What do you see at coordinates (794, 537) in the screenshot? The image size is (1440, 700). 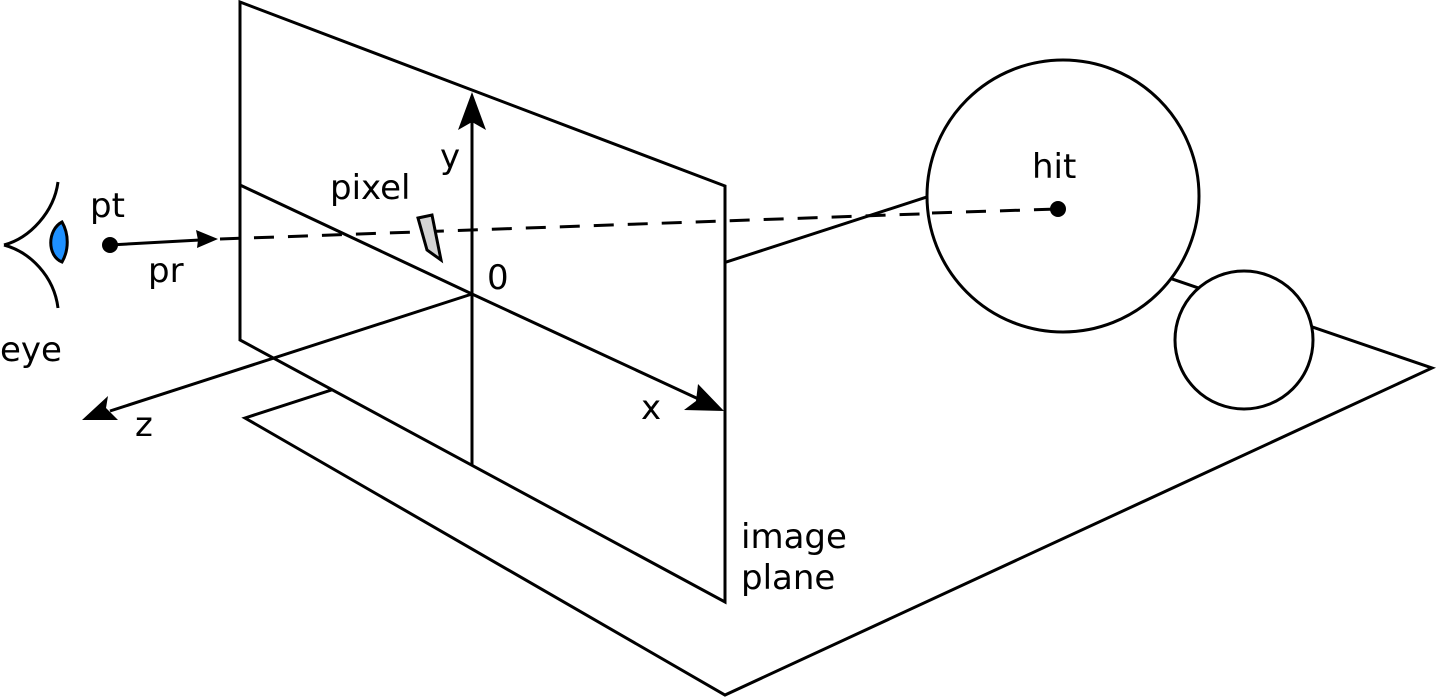 I see `image-plane-label-line1: image` at bounding box center [794, 537].